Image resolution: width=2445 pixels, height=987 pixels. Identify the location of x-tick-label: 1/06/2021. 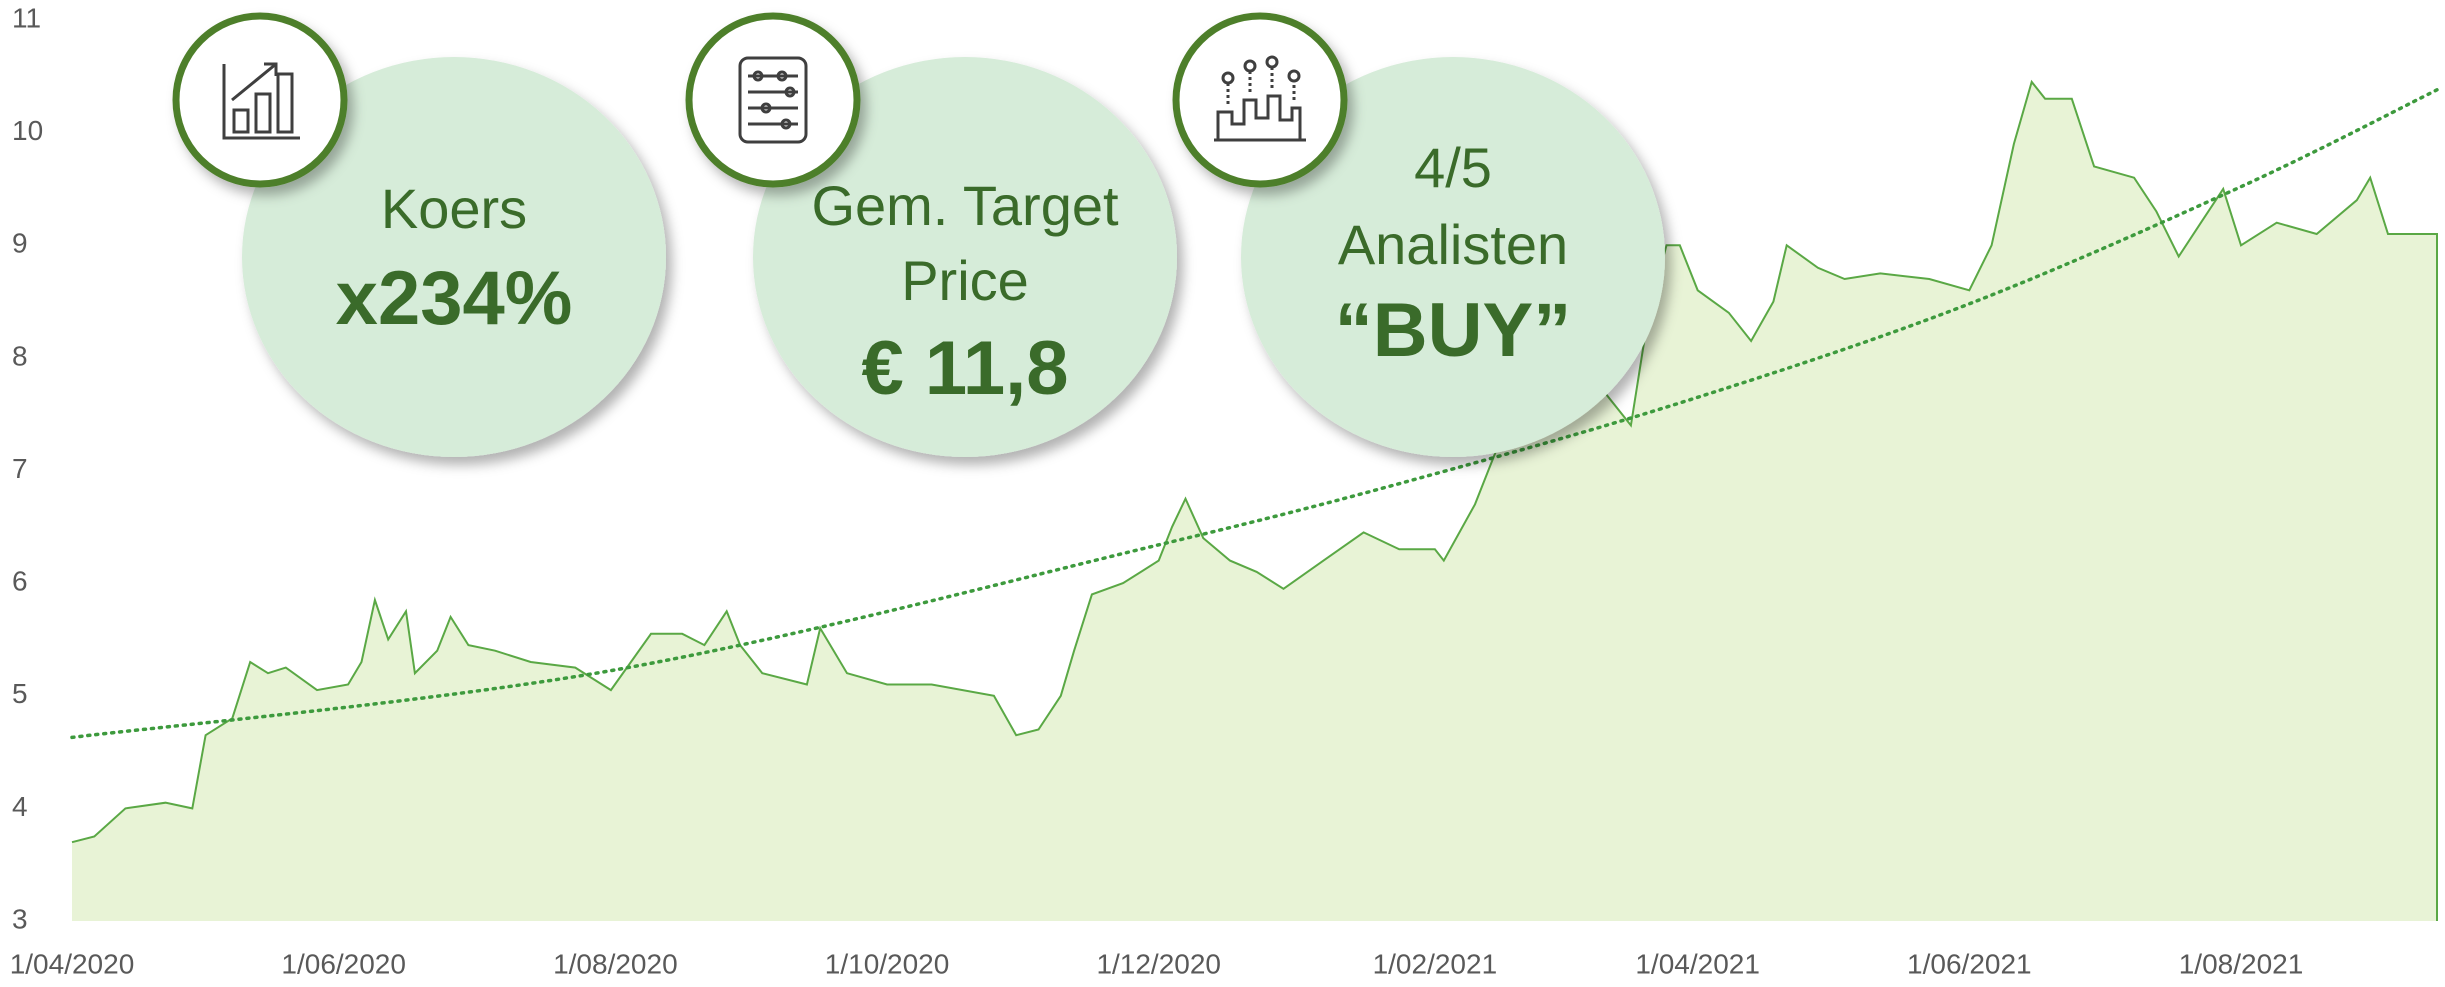
(1969, 963).